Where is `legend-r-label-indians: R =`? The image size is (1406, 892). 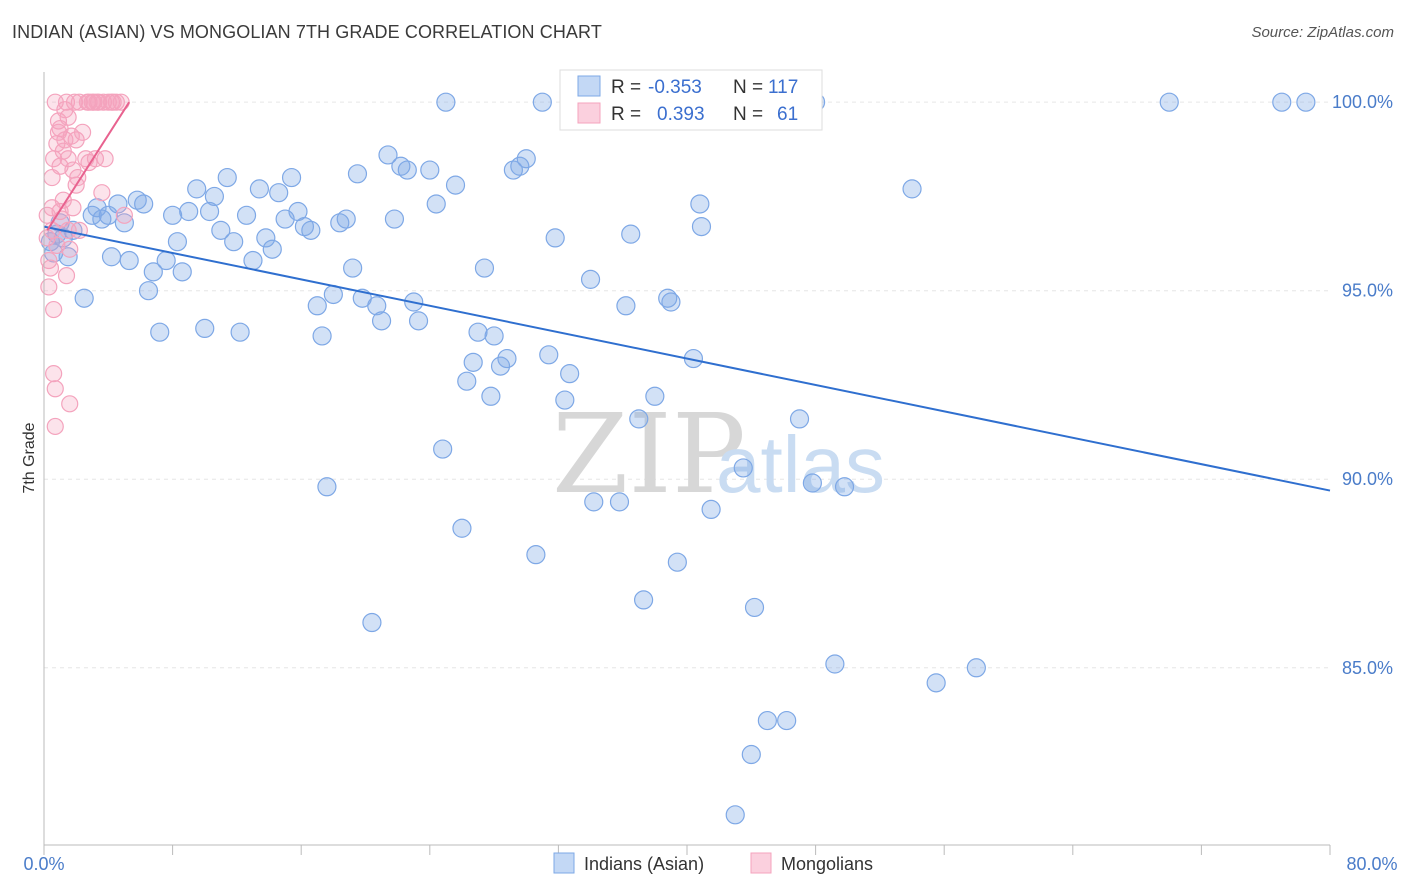 legend-r-label-indians: R = is located at coordinates (626, 87).